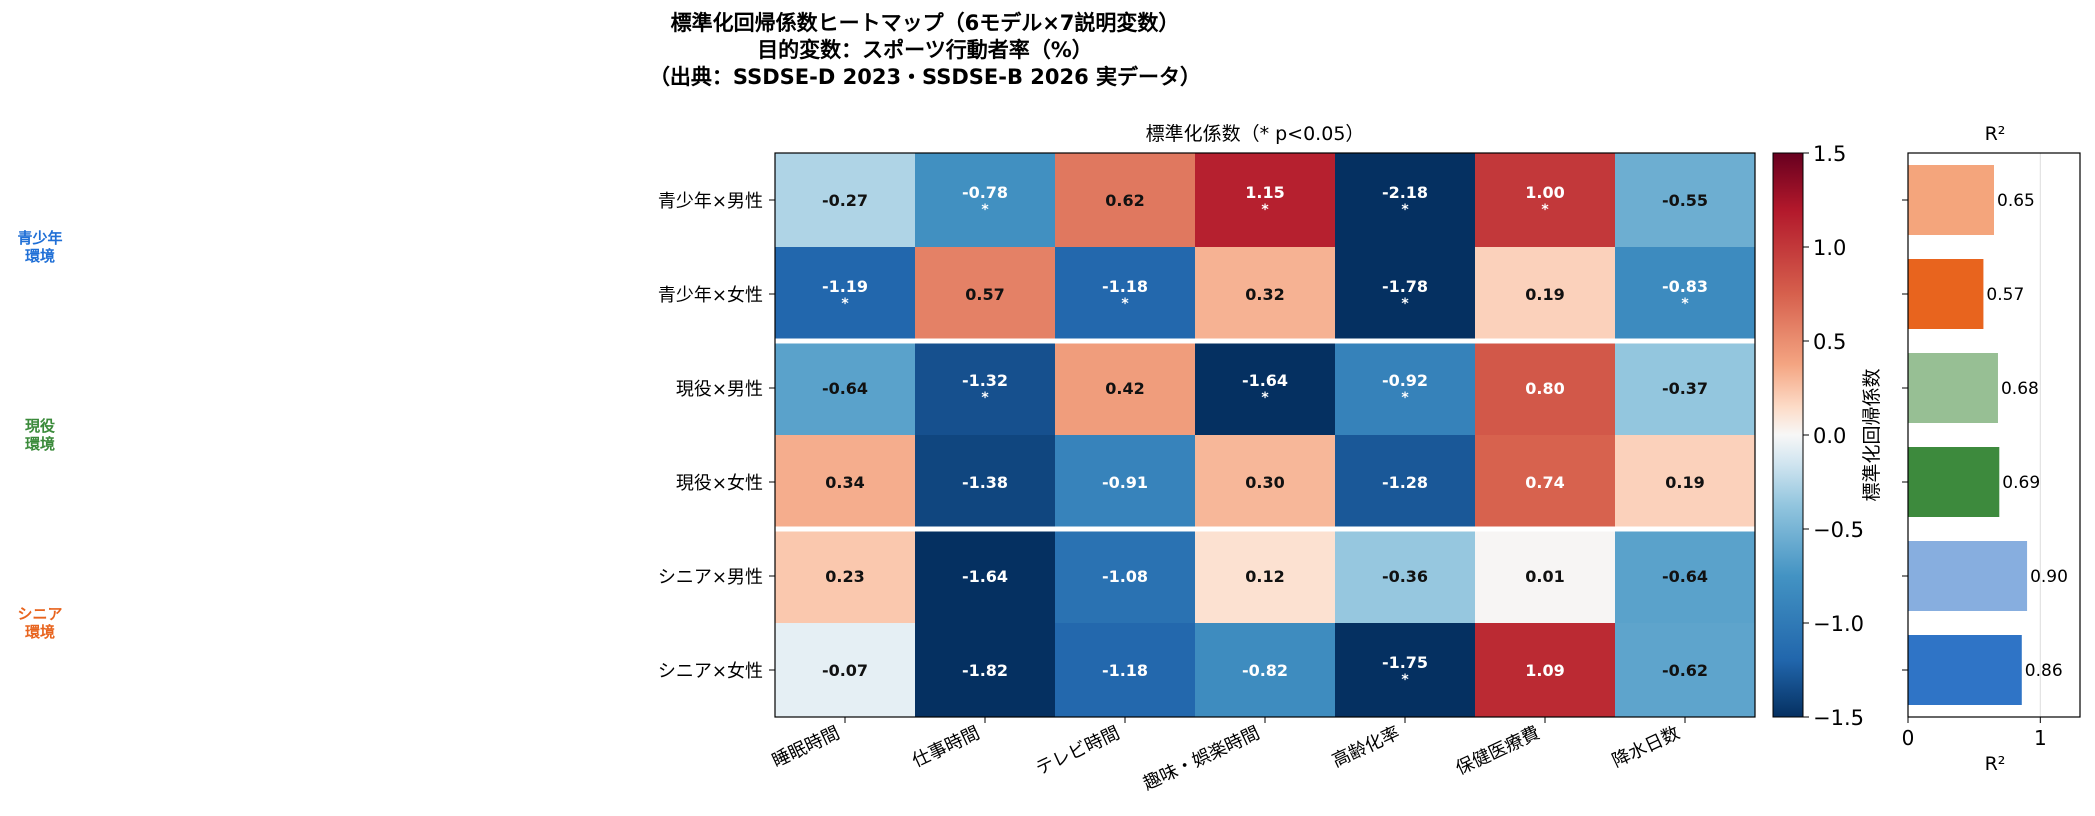  Describe the element at coordinates (1908, 738) in the screenshot. I see `r2-x-tick-label: 0` at that location.